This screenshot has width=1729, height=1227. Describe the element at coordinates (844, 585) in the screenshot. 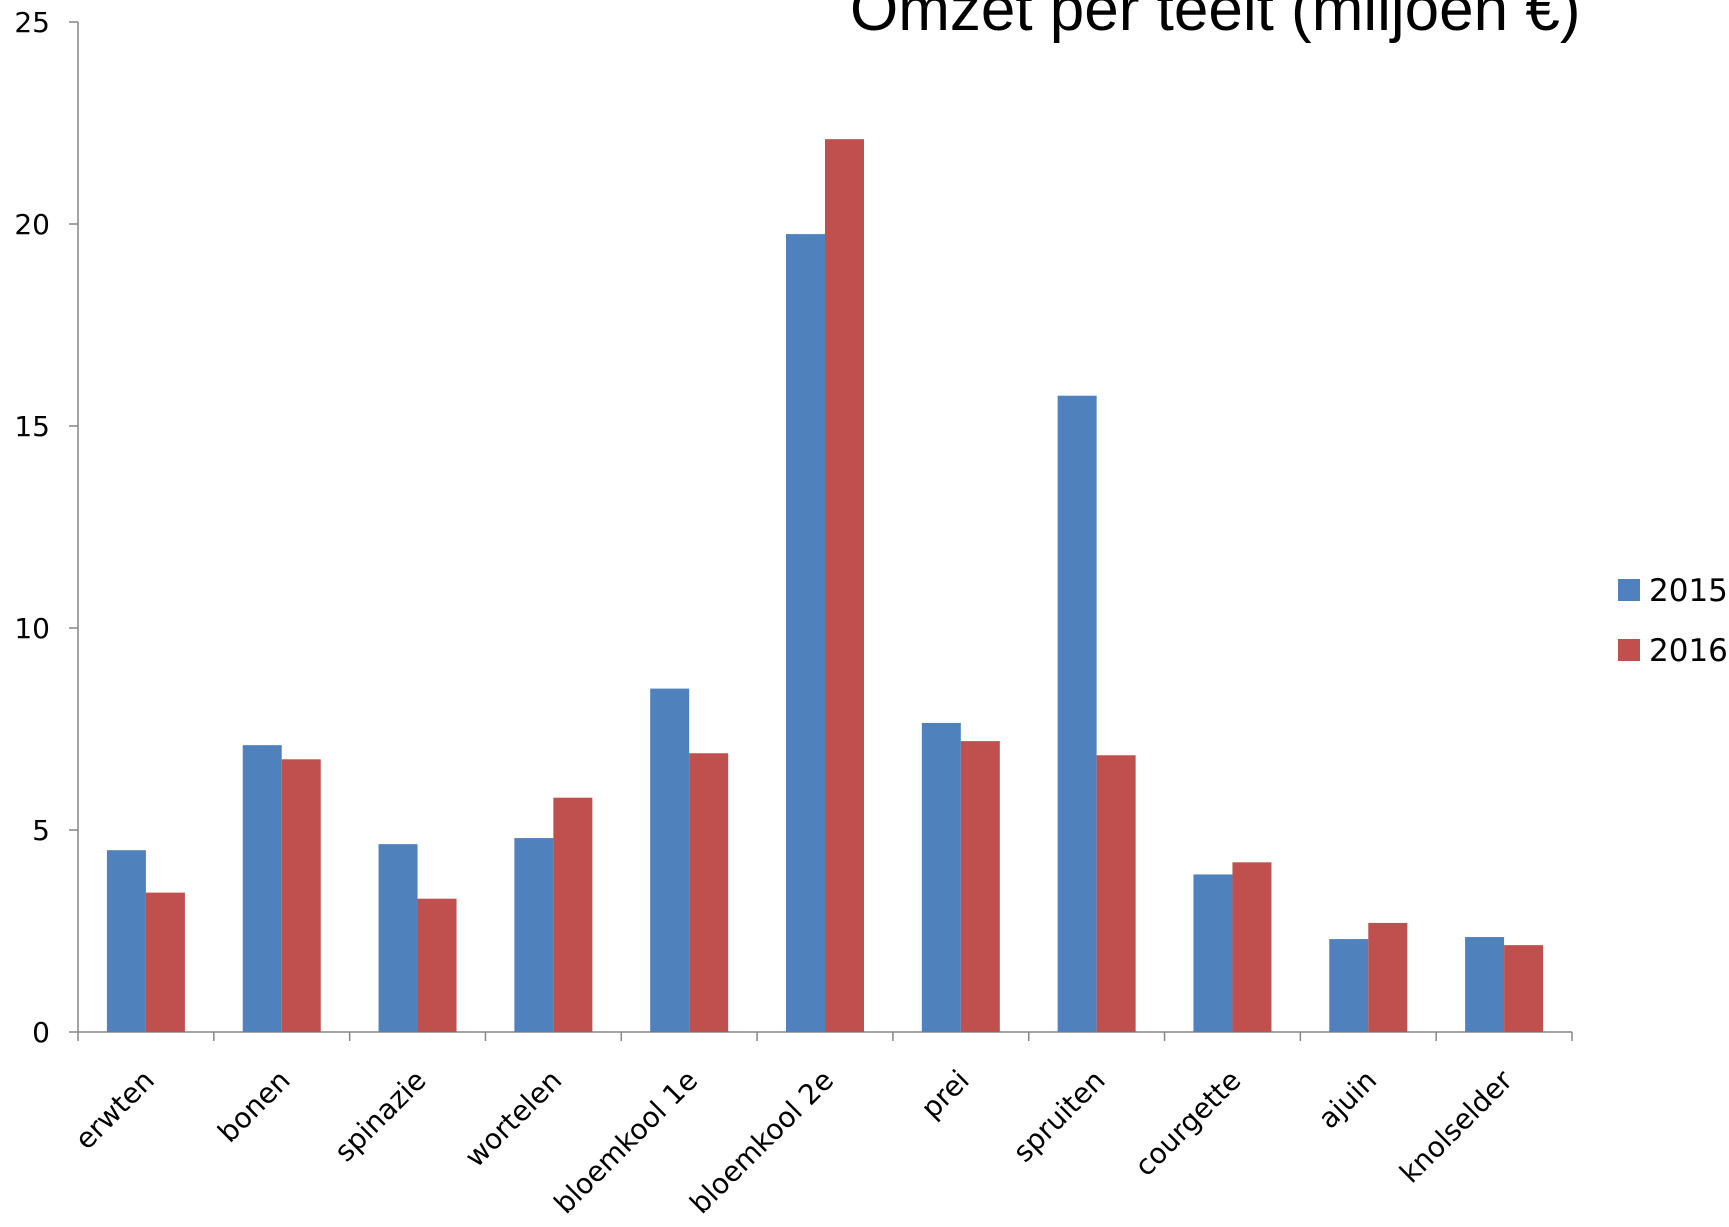

I see `bar-2016-bloemkool-2e` at that location.